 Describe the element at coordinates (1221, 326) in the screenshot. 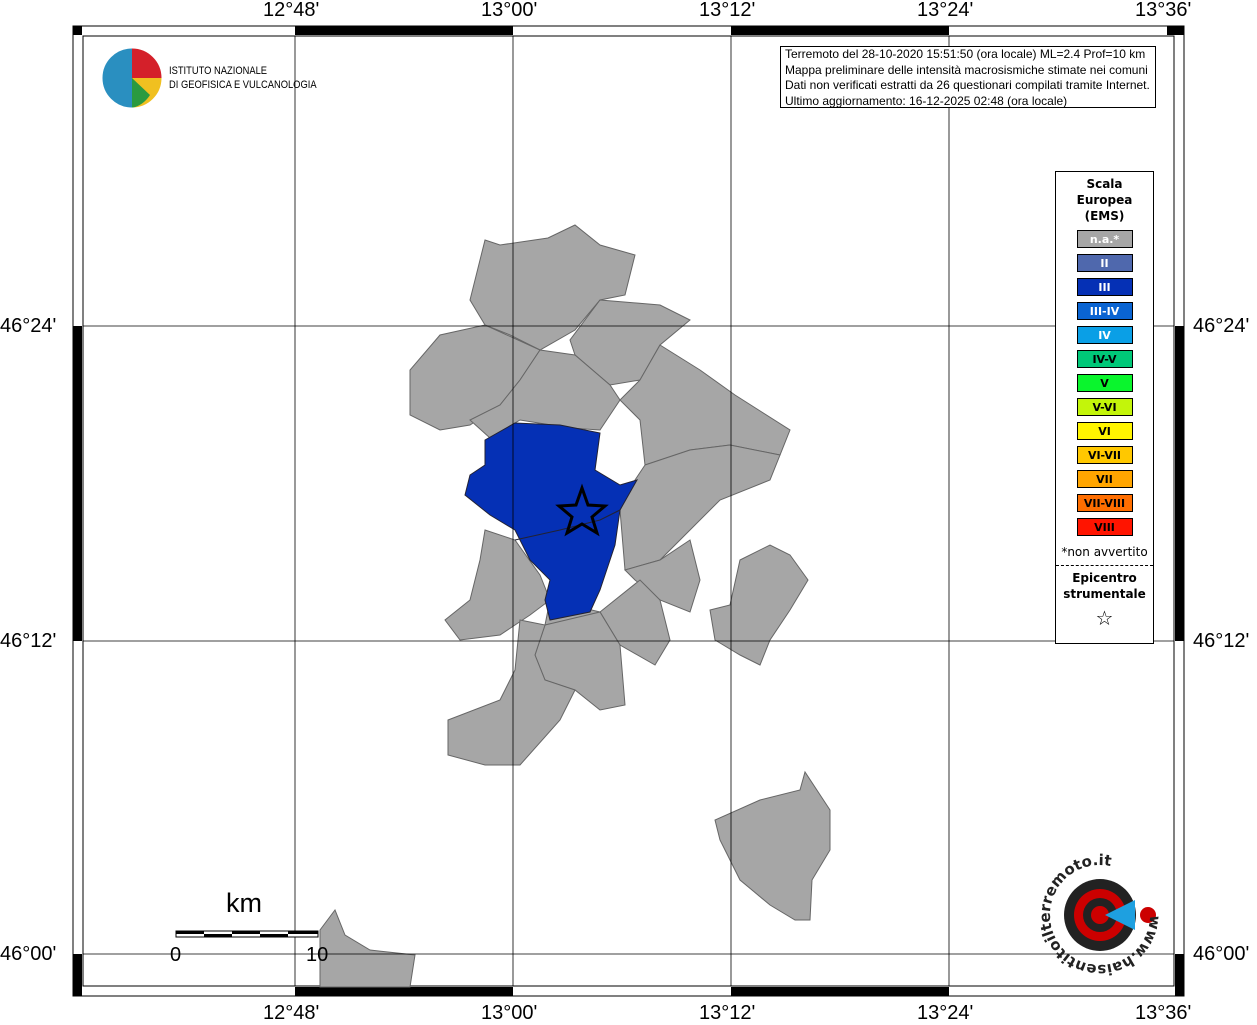

I see `lat-label-right: 46°24'` at that location.